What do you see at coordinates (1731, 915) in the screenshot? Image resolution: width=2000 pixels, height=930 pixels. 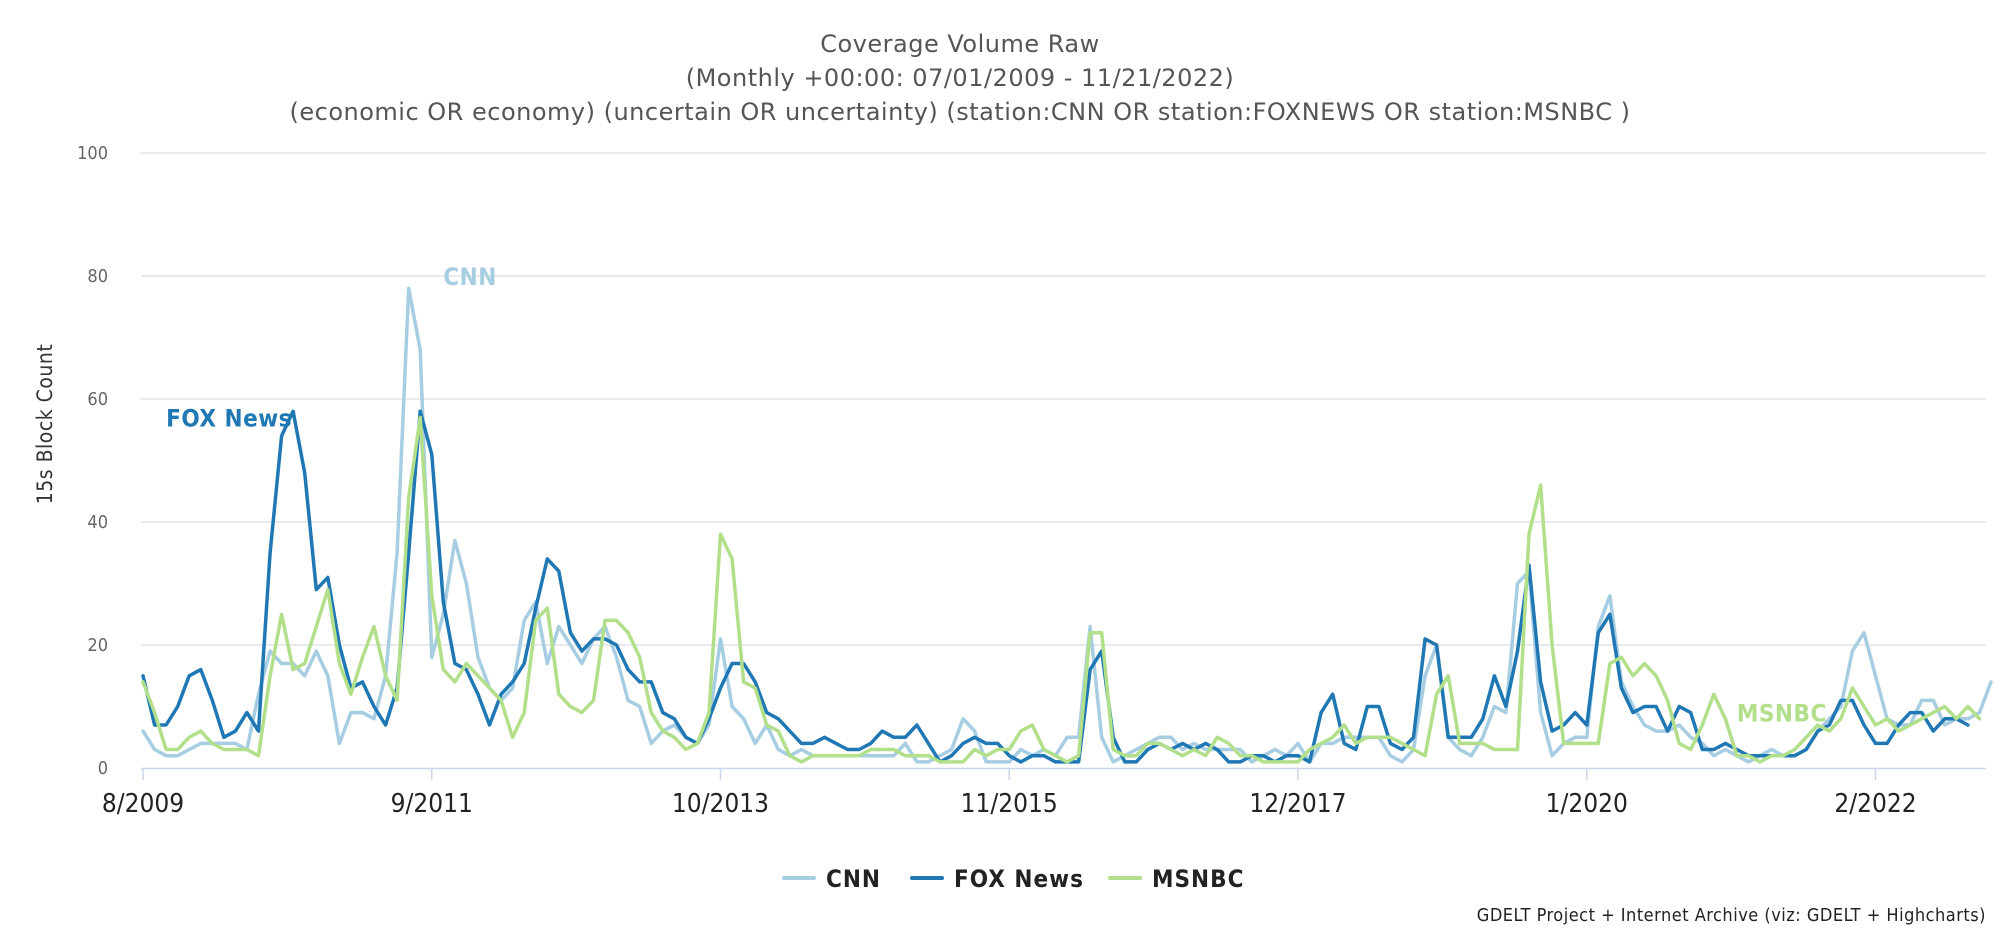 I see `credit-text: GDELT Project + Internet Archive (viz` at bounding box center [1731, 915].